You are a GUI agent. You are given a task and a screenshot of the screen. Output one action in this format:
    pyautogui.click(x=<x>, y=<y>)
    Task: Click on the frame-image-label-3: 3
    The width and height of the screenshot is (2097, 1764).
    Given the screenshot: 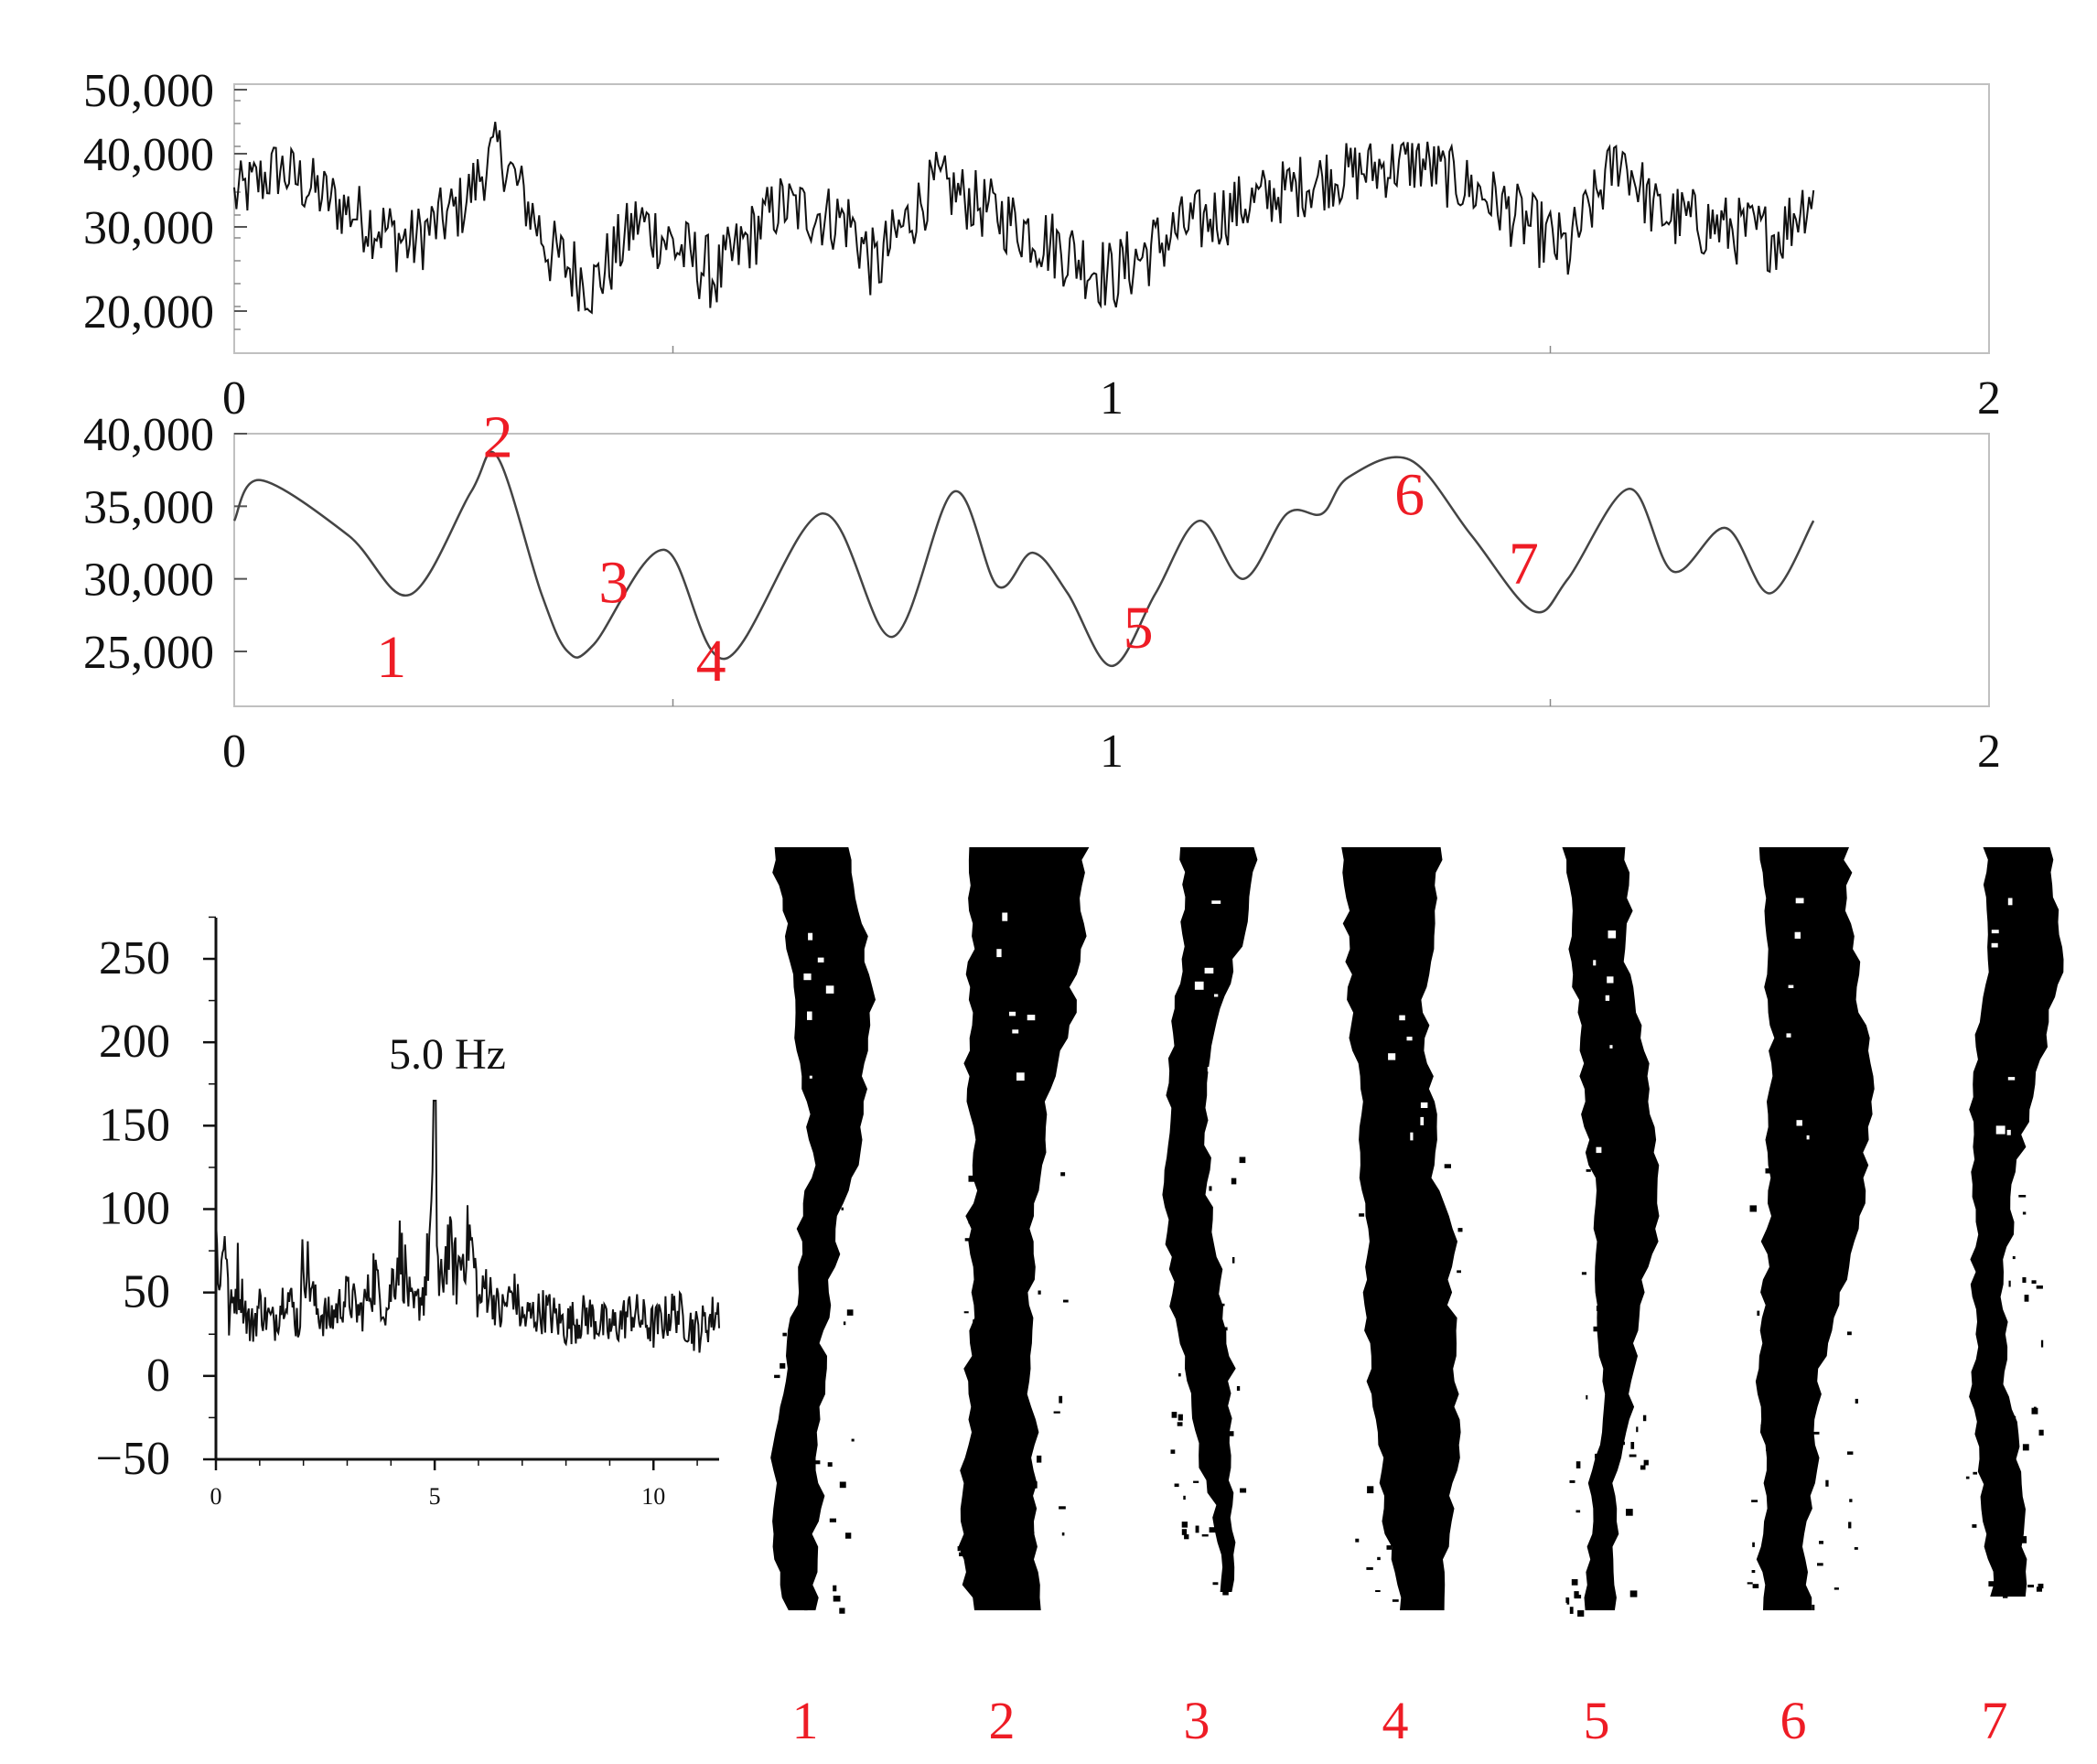 What is the action you would take?
    pyautogui.click(x=1197, y=1720)
    